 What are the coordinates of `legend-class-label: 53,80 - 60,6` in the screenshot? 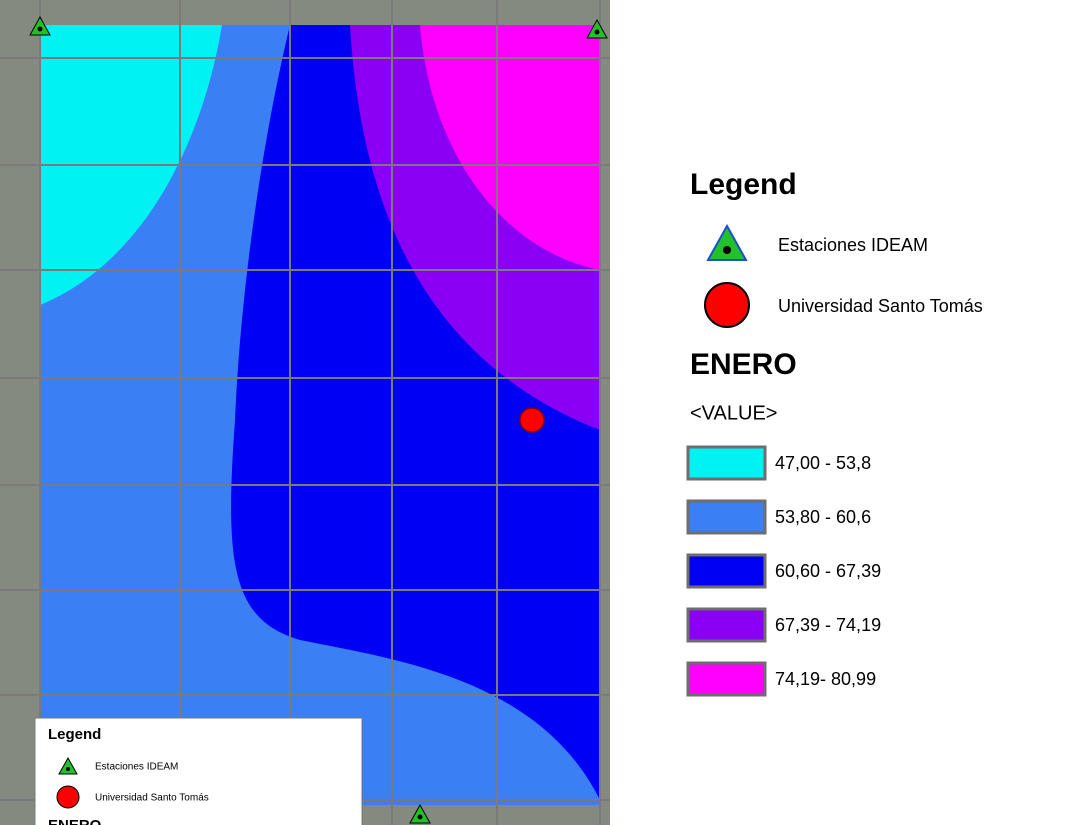 It's located at (823, 517).